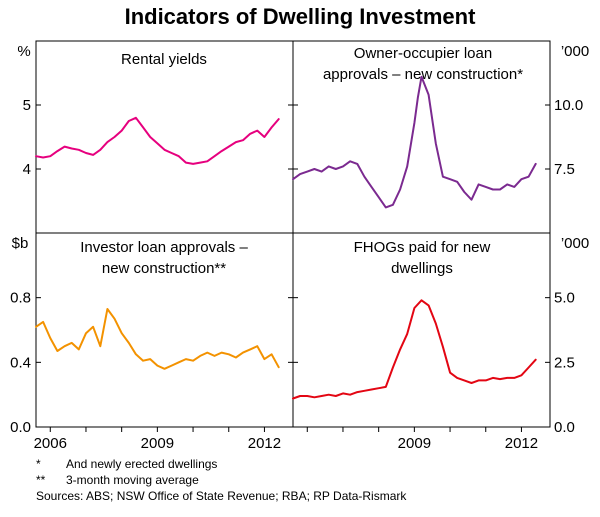 The width and height of the screenshot is (600, 517). What do you see at coordinates (301, 16) in the screenshot?
I see `chart-title: Indicators of Dwelling Investment` at bounding box center [301, 16].